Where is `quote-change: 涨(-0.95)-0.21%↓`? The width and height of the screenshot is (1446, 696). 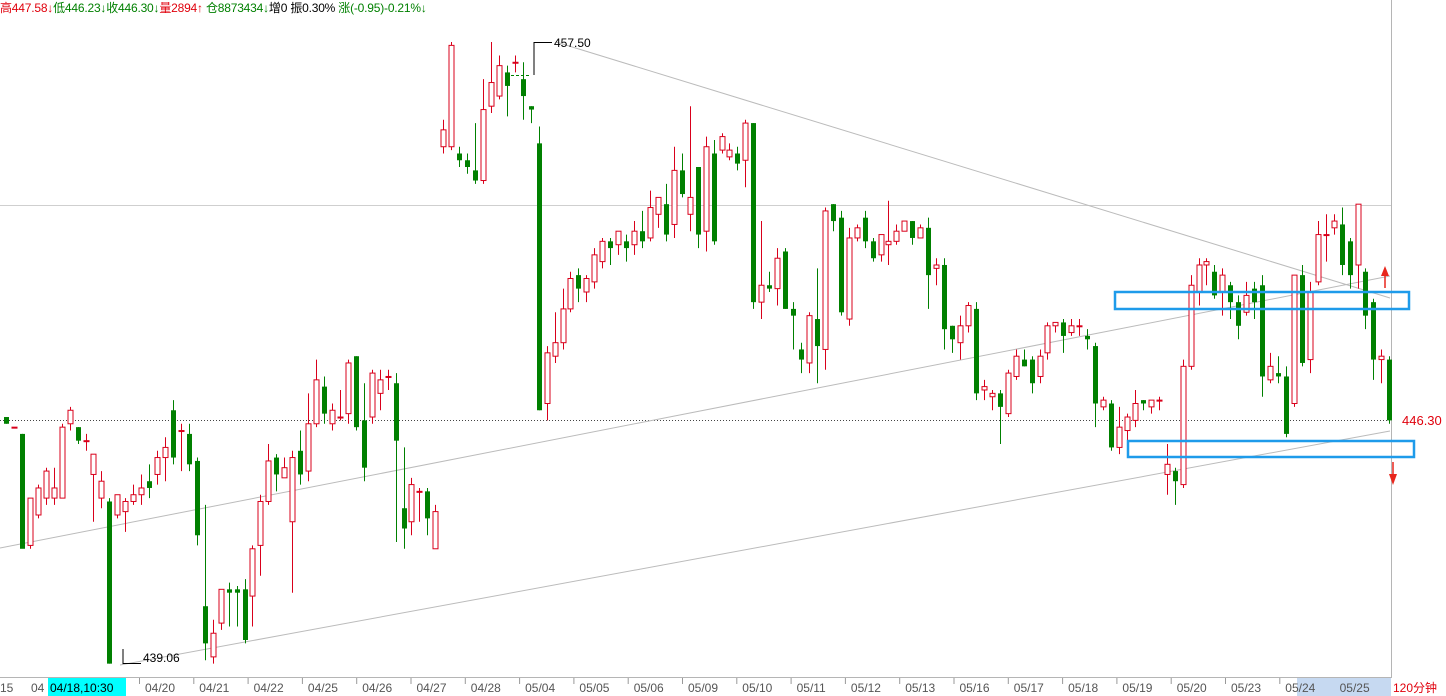 quote-change: 涨(-0.95)-0.21%↓ is located at coordinates (382, 8).